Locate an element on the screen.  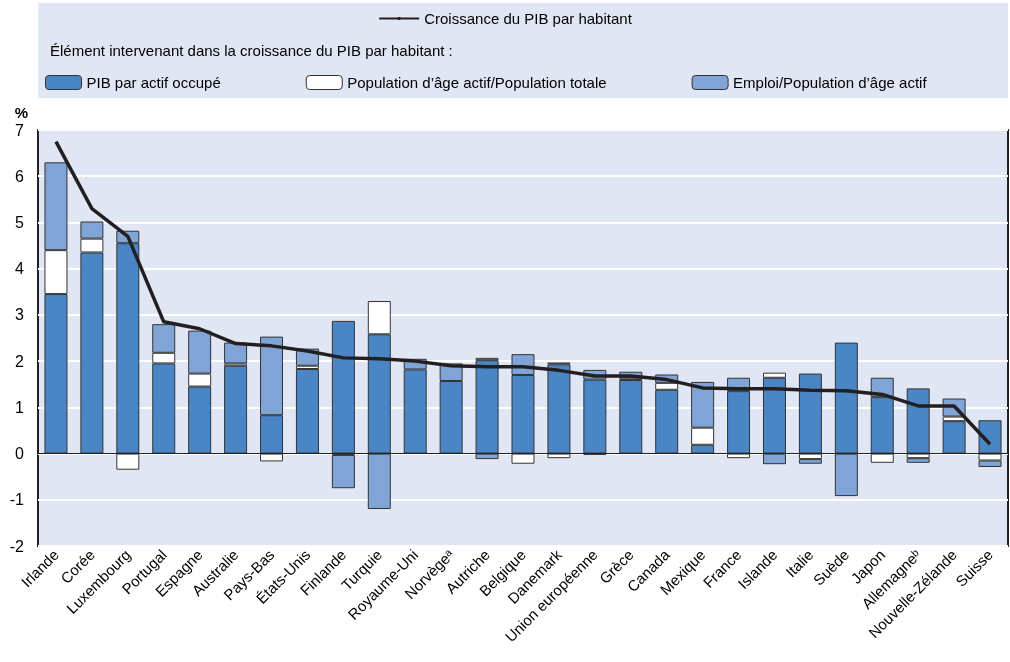
y-tick-label: -2 is located at coordinates (17, 546).